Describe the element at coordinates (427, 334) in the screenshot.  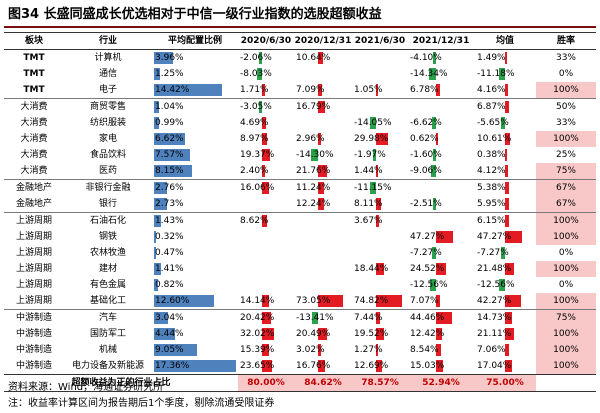
I see `period-value: 12.42%` at that location.